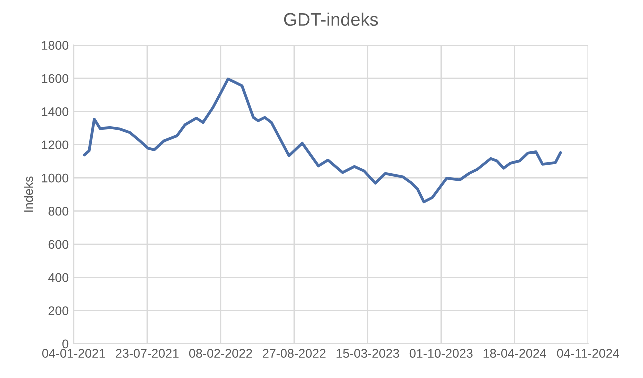 The image size is (643, 378). What do you see at coordinates (29, 194) in the screenshot?
I see `y-axis-title: Indeks` at bounding box center [29, 194].